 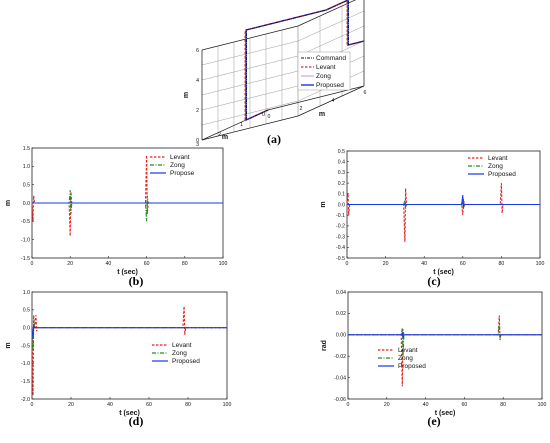 I want to click on y-tick-label: 6, so click(x=365, y=93).